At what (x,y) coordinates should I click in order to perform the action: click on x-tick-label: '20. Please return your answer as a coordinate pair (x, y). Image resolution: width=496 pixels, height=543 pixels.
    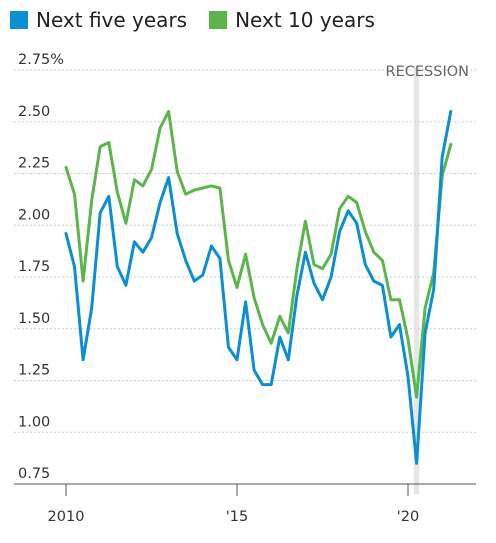
    Looking at the image, I should click on (408, 517).